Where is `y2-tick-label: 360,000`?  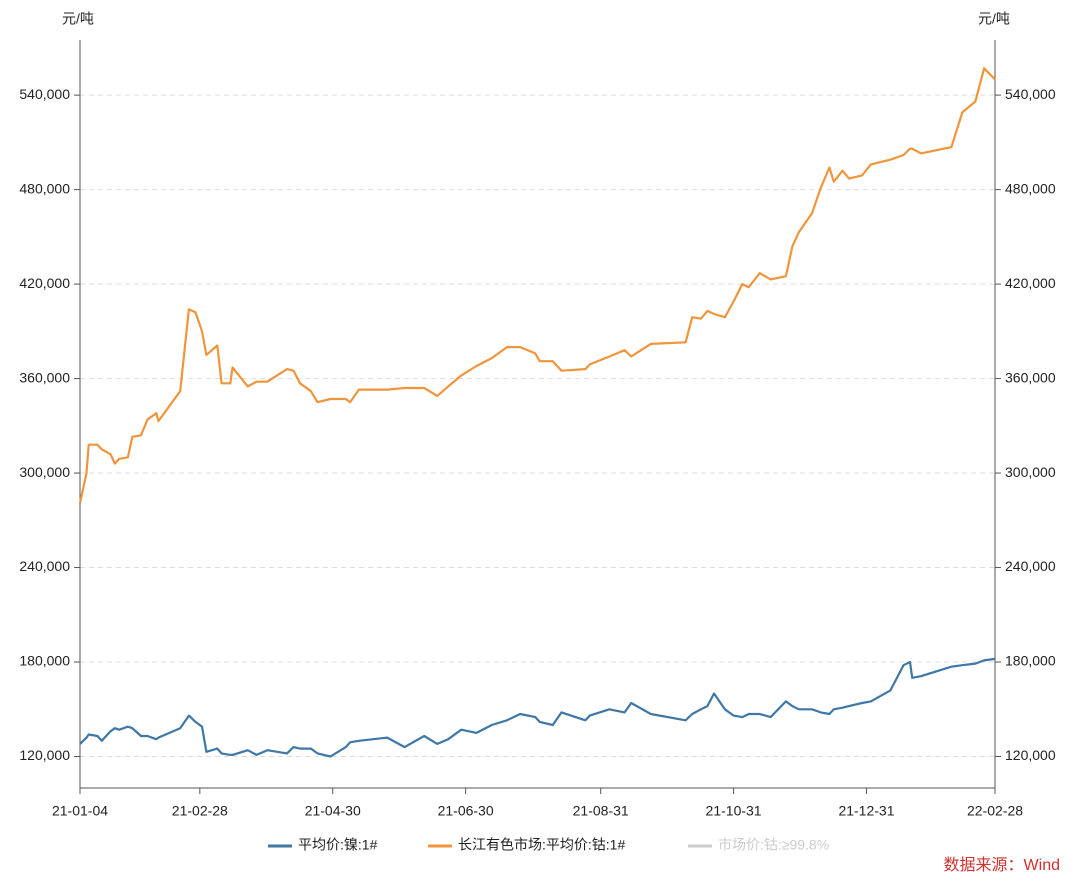 y2-tick-label: 360,000 is located at coordinates (1030, 377).